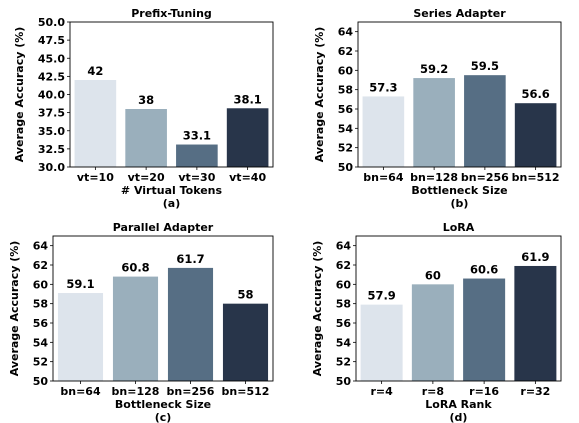 The image size is (579, 423). Describe the element at coordinates (383, 87) in the screenshot. I see `data-label: 57.3` at that location.